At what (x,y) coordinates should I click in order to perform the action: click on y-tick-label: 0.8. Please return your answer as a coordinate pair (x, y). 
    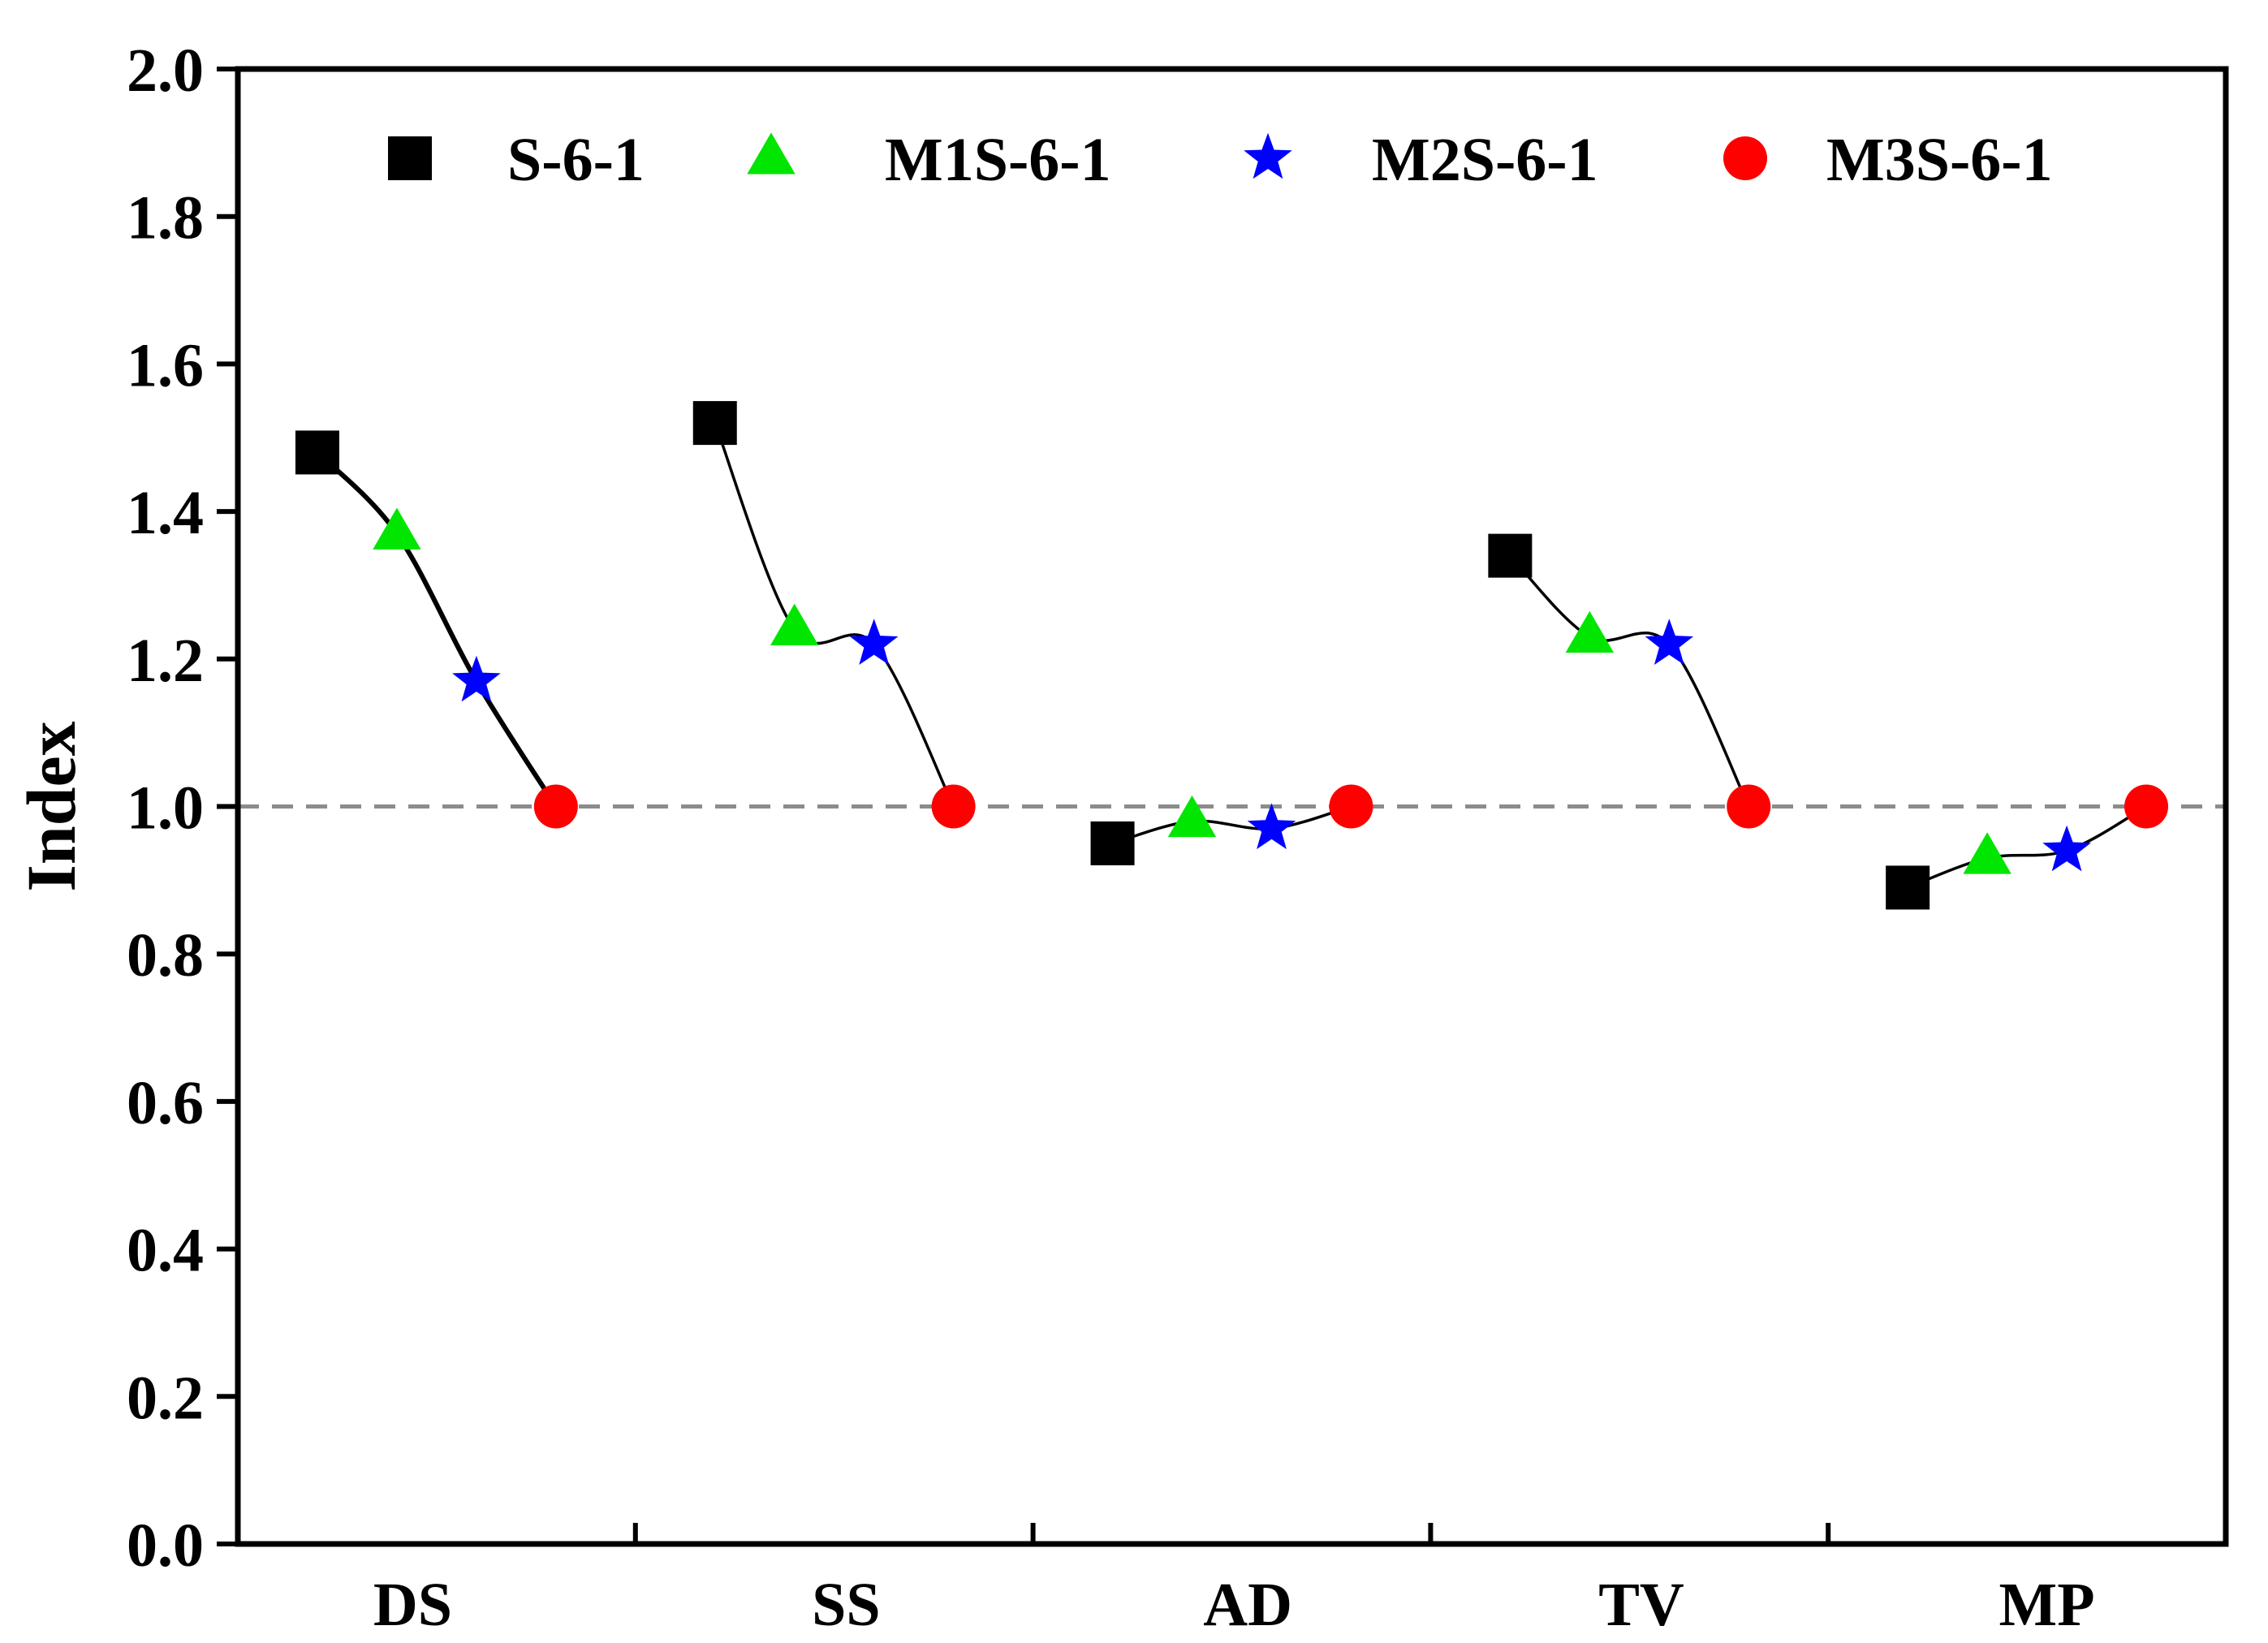
    Looking at the image, I should click on (165, 955).